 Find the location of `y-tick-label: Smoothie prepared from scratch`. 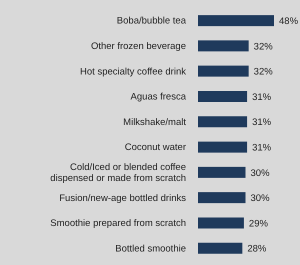

y-tick-label: Smoothie prepared from scratch is located at coordinates (118, 223).